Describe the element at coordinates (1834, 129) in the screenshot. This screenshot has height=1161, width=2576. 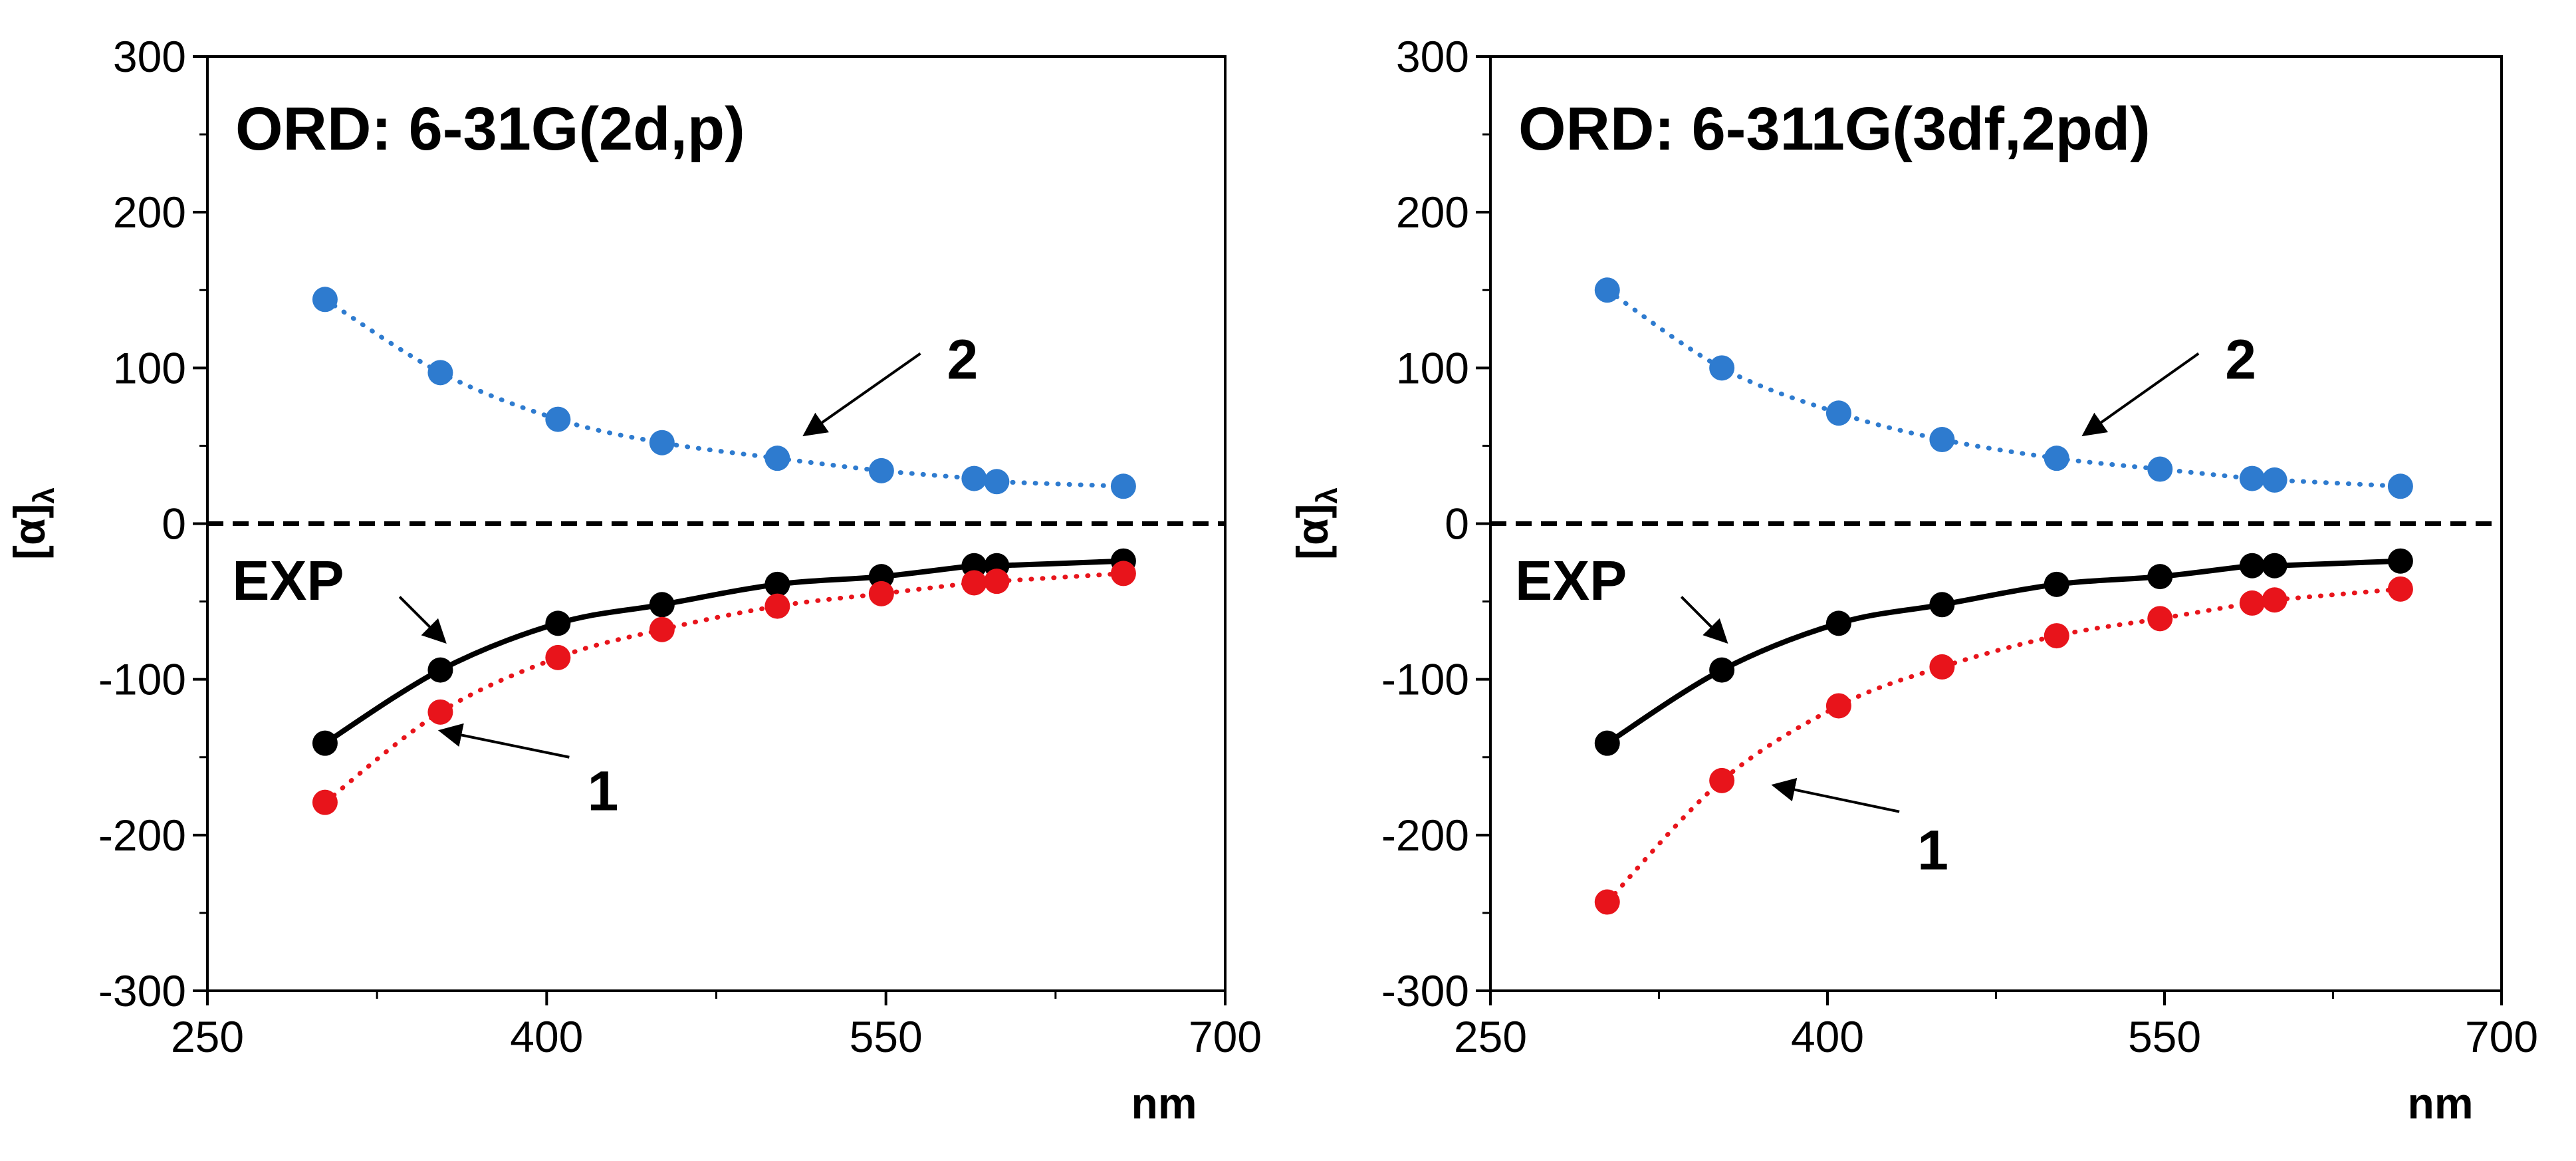
I see `chart-title: ORD: 6-311G(3df,2pd)` at that location.